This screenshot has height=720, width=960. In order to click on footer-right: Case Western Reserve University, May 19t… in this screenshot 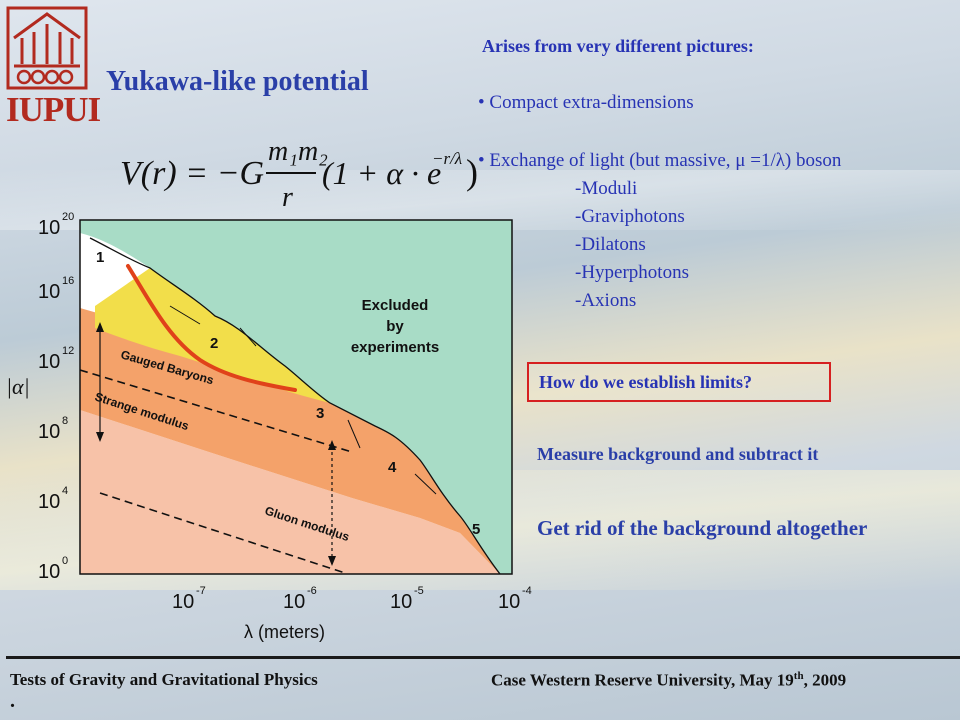, I will do `click(668, 680)`.